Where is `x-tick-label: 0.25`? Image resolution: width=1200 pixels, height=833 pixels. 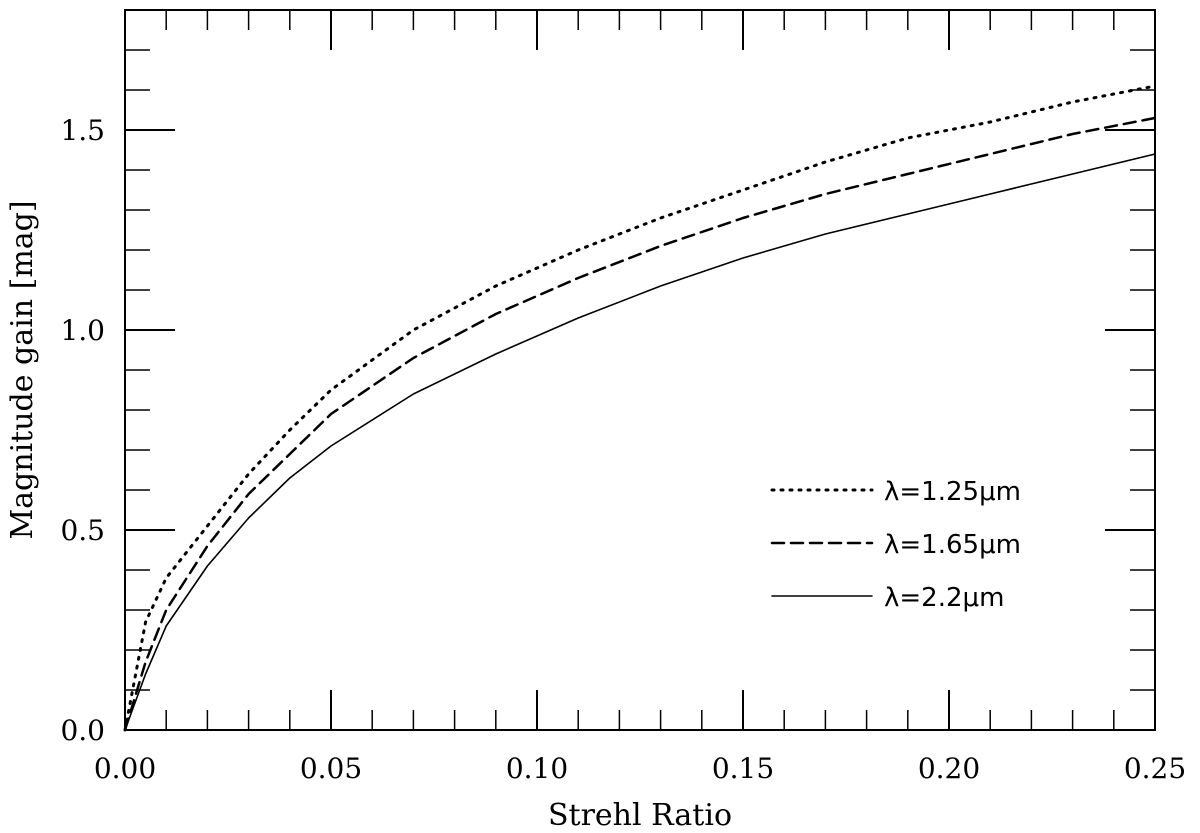 x-tick-label: 0.25 is located at coordinates (1155, 768).